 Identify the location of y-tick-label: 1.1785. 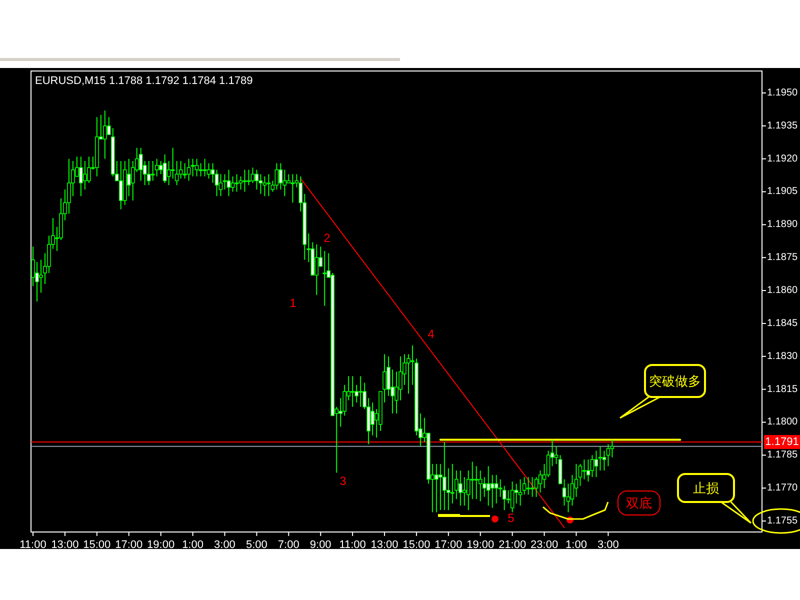
(782, 455).